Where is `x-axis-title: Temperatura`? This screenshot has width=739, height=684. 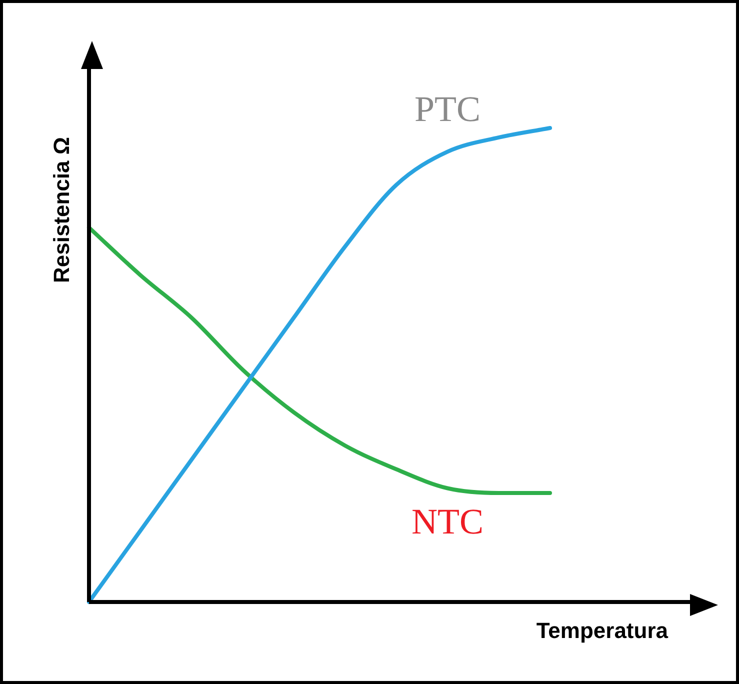
x-axis-title: Temperatura is located at coordinates (602, 630).